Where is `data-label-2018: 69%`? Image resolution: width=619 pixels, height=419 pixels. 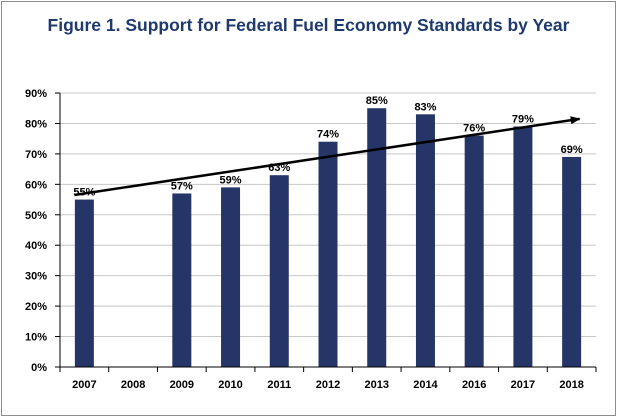 data-label-2018: 69% is located at coordinates (572, 150).